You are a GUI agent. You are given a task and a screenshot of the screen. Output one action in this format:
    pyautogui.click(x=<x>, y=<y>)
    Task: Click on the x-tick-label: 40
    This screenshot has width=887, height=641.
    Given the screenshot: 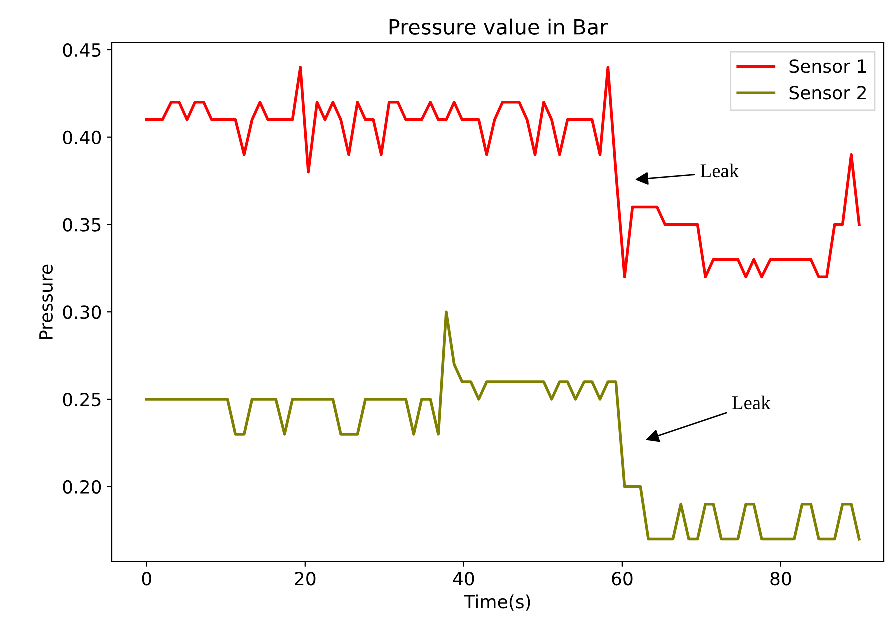 What is the action you would take?
    pyautogui.click(x=463, y=579)
    